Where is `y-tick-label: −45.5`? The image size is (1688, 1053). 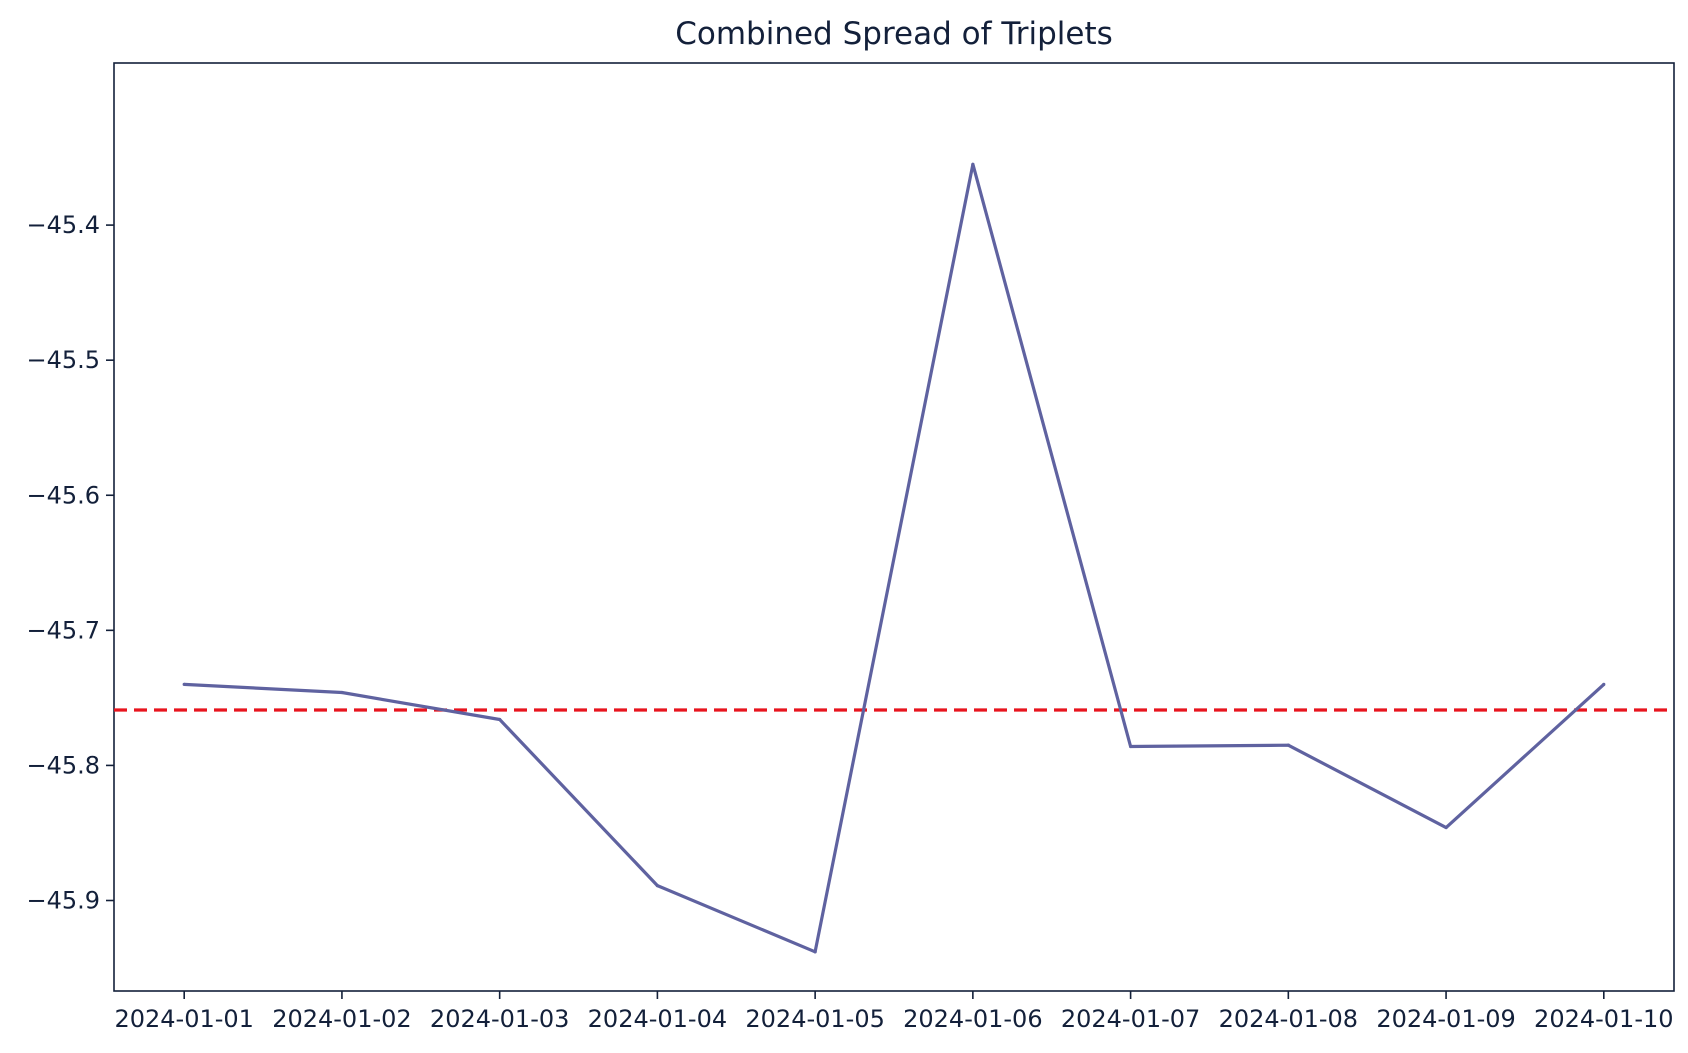
y-tick-label: −45.5 is located at coordinates (63, 360).